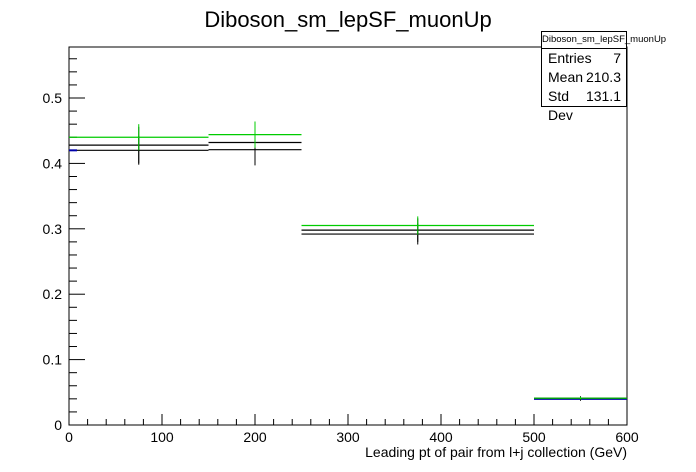 Image resolution: width=696 pixels, height=472 pixels. I want to click on x-tick-label: 500, so click(534, 437).